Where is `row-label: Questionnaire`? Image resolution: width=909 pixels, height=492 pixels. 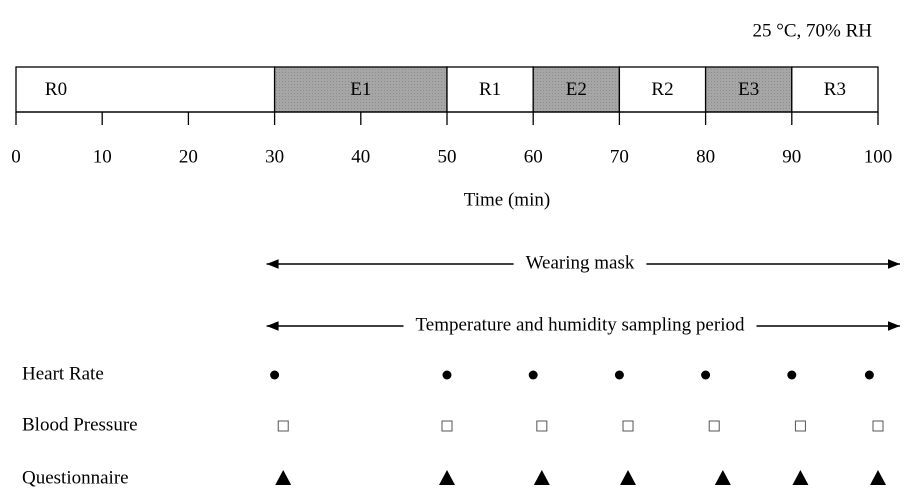 row-label: Questionnaire is located at coordinates (75, 477).